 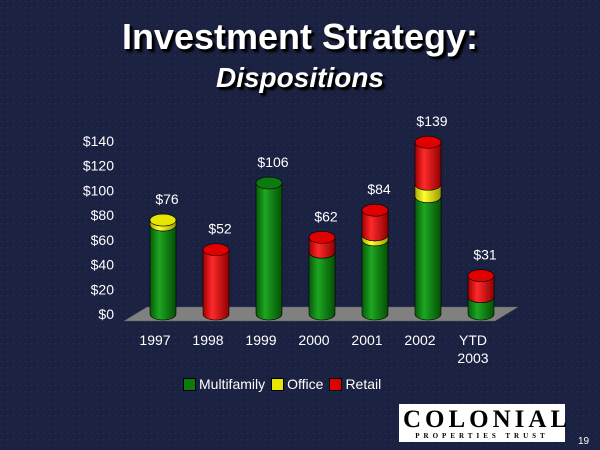 I want to click on legend-label-multifamily: Multifamily, so click(x=232, y=384).